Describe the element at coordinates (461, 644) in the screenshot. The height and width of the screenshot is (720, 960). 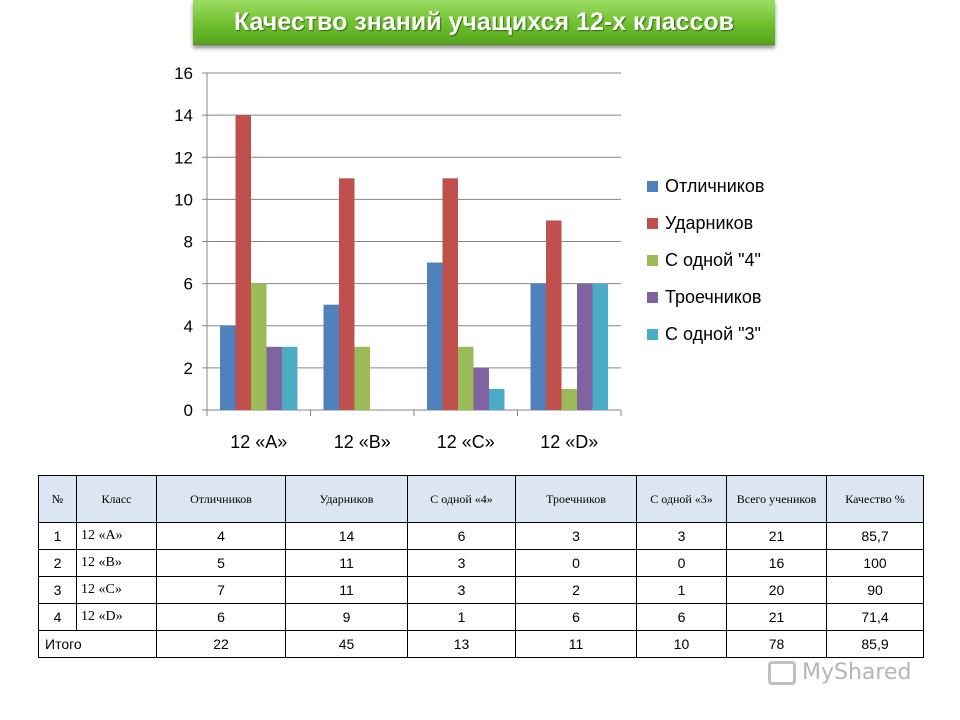
I see `total-cell: 13` at that location.